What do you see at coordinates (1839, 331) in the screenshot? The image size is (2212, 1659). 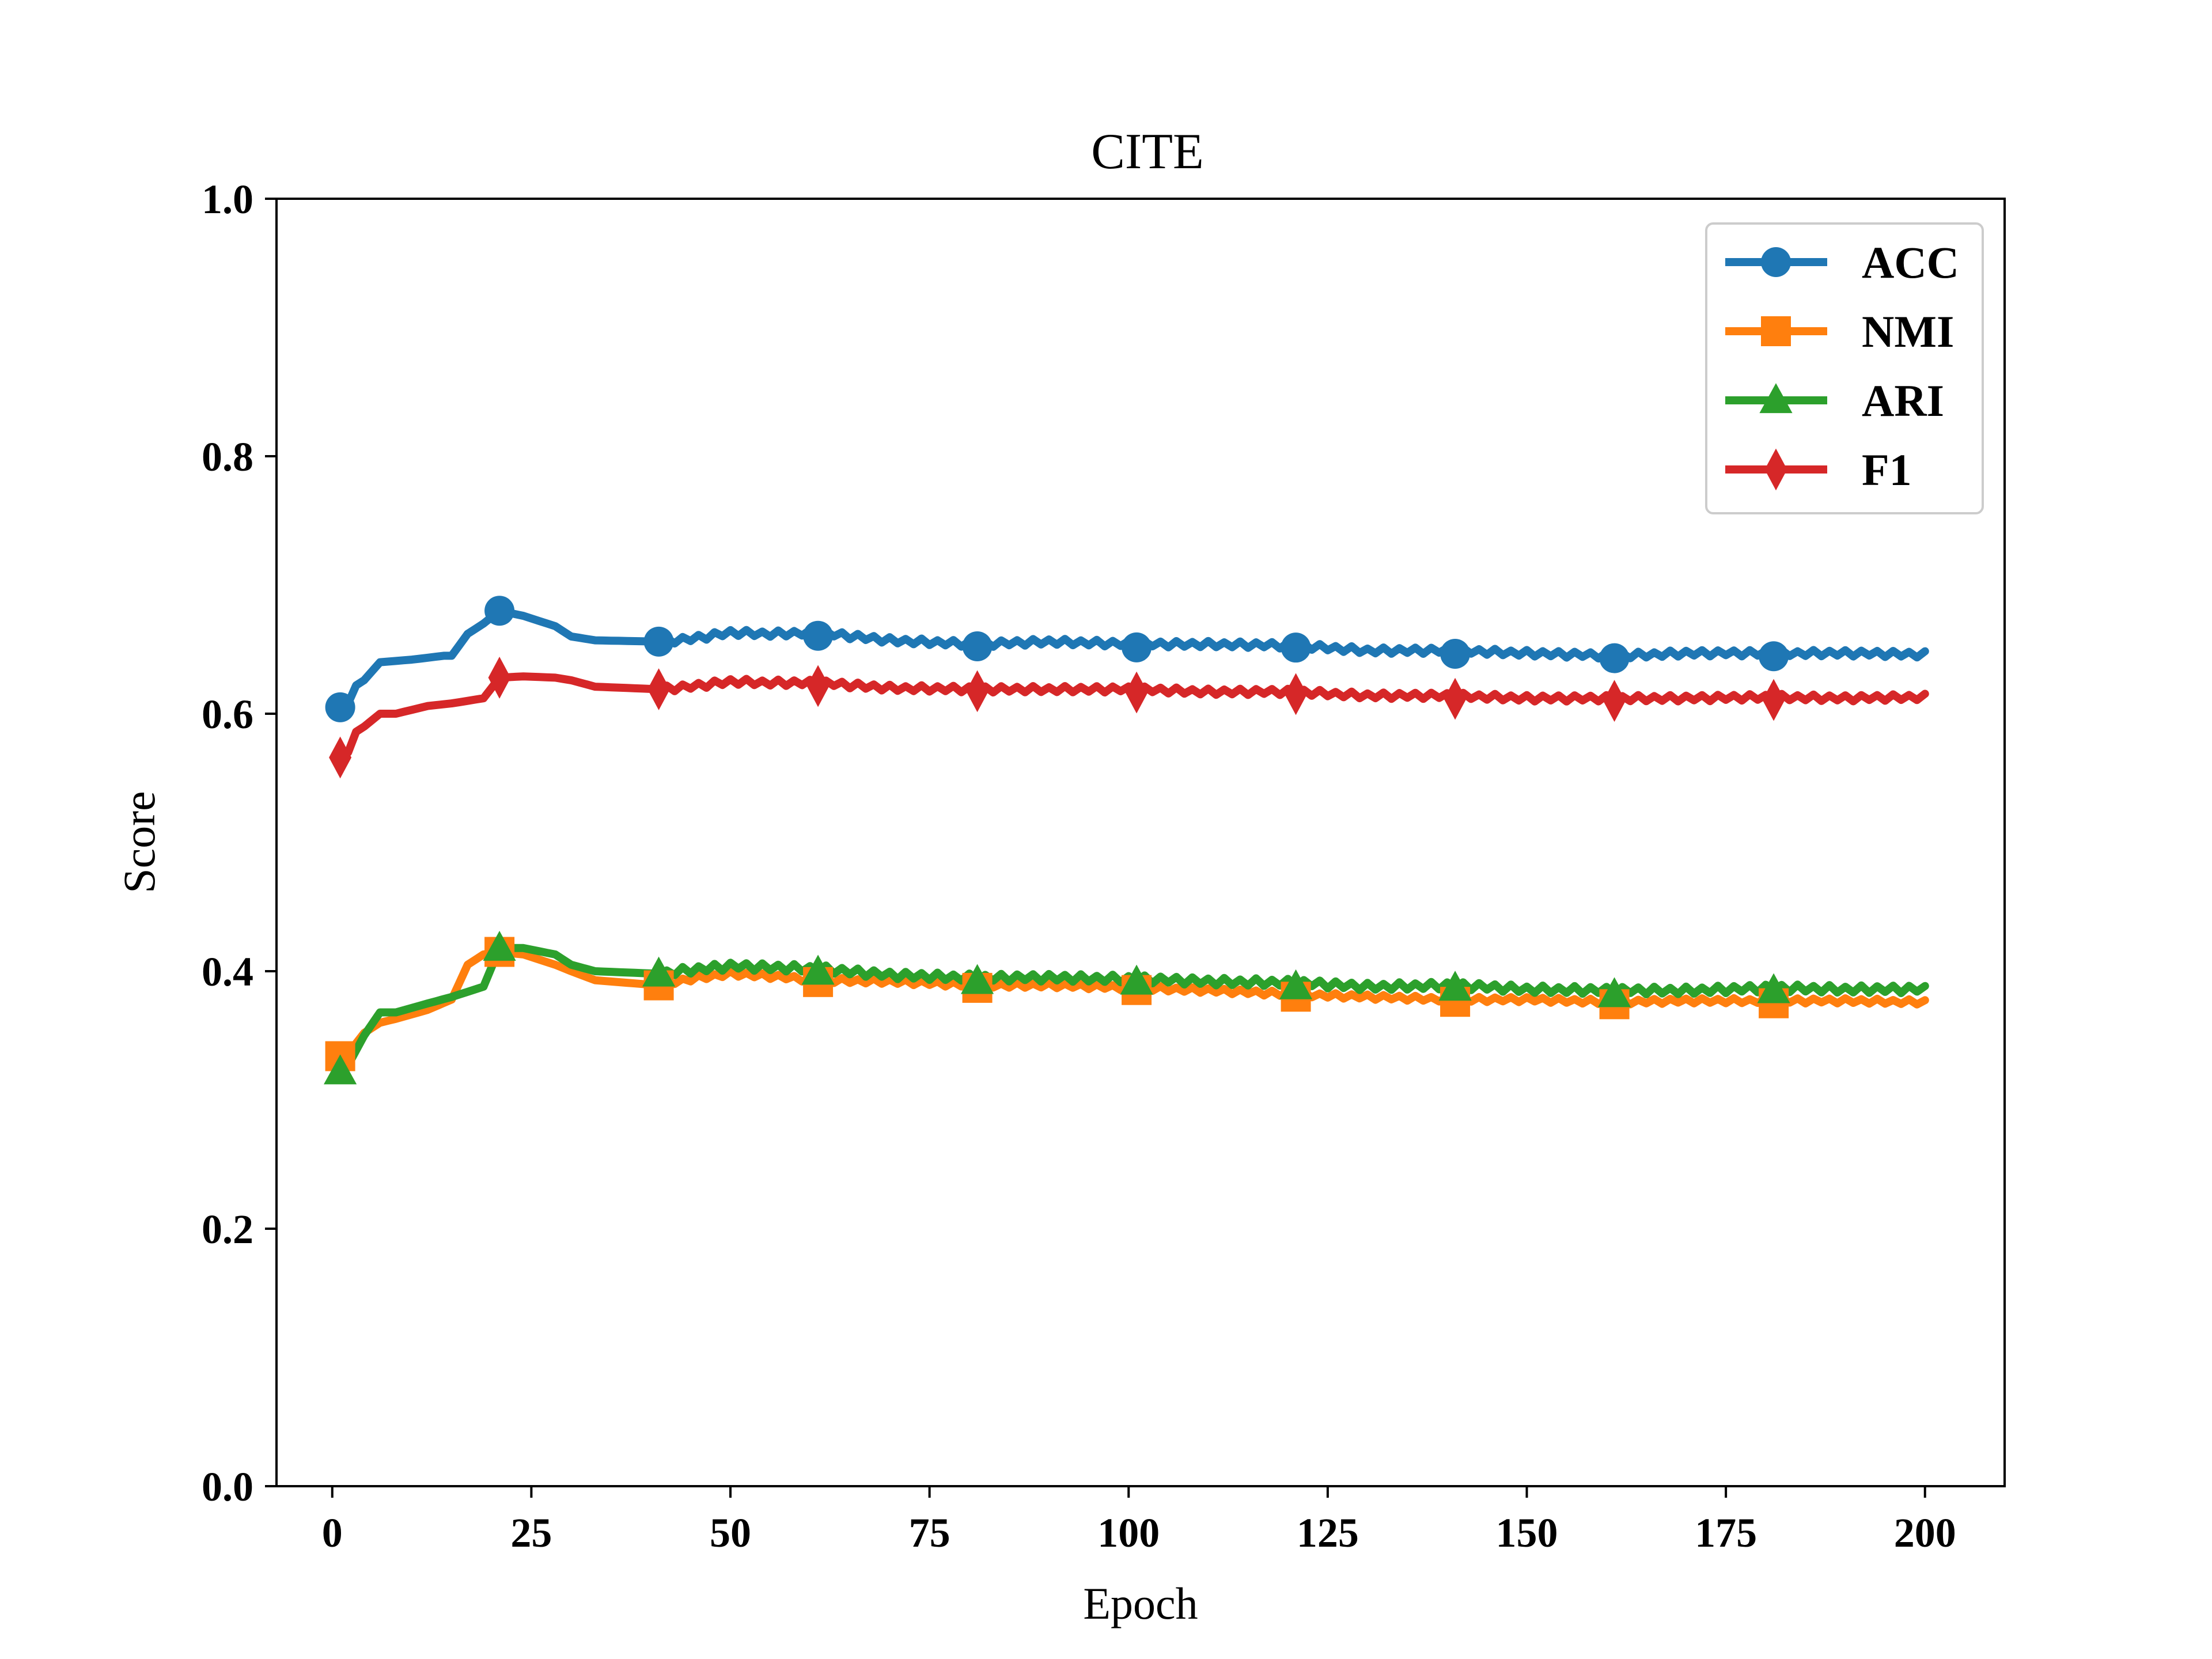 I see `legend-entry-nmi: NMI` at bounding box center [1839, 331].